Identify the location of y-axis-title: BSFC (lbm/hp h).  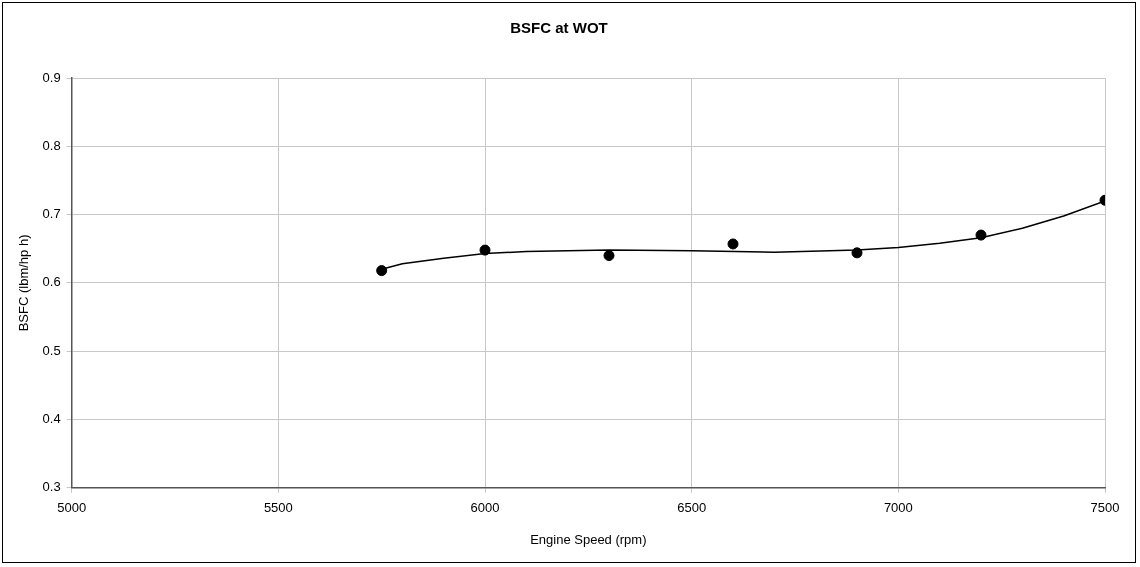
(24, 283).